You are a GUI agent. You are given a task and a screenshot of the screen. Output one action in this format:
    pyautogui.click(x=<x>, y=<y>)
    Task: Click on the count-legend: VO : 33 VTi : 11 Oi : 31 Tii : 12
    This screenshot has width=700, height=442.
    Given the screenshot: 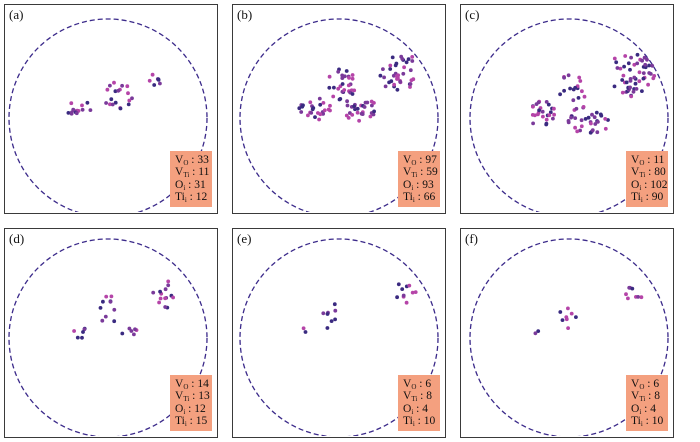 What is the action you would take?
    pyautogui.click(x=191, y=178)
    